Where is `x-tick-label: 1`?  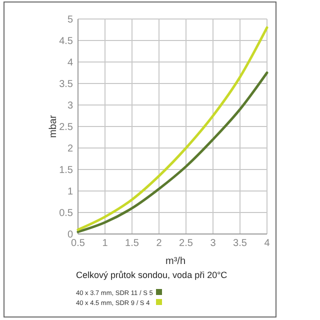 x-tick-label: 1 is located at coordinates (105, 243).